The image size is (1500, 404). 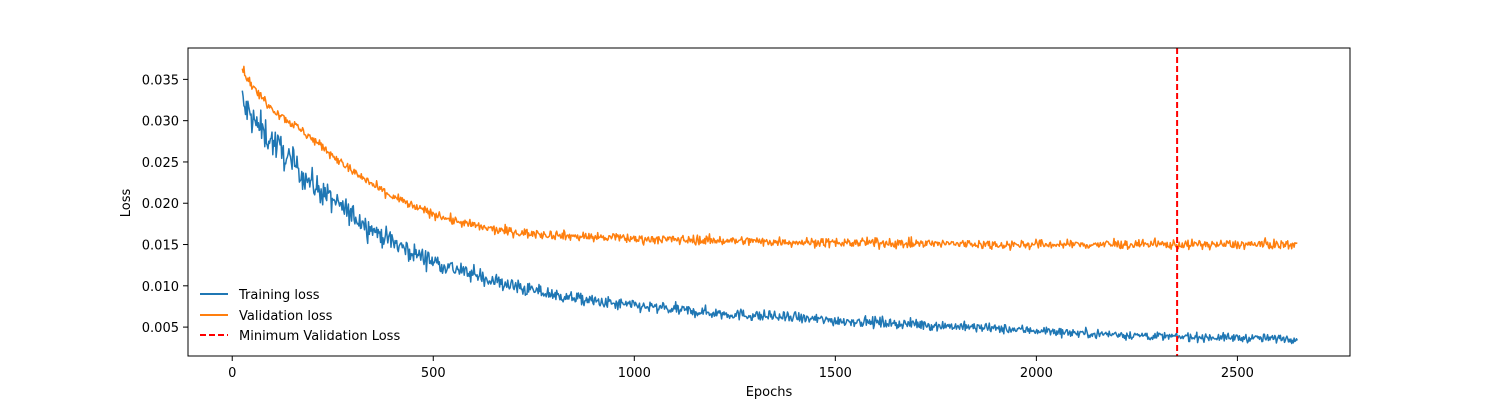 I want to click on legend-label-training: Training loss, so click(x=279, y=295).